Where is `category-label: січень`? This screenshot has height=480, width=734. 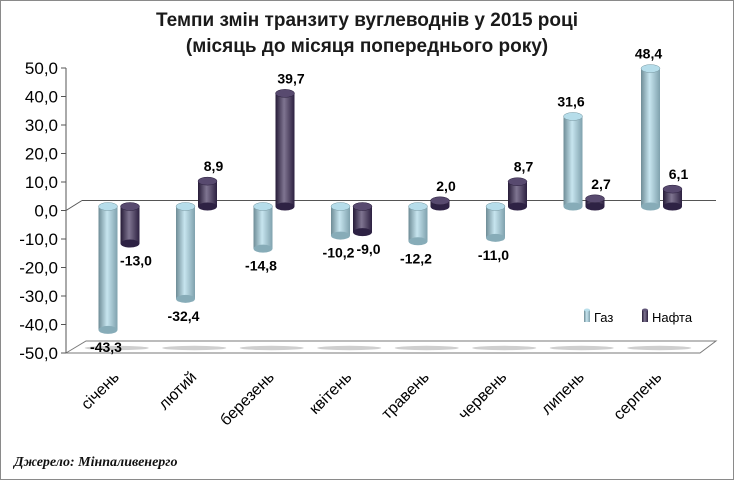
category-label: січень is located at coordinates (100, 391).